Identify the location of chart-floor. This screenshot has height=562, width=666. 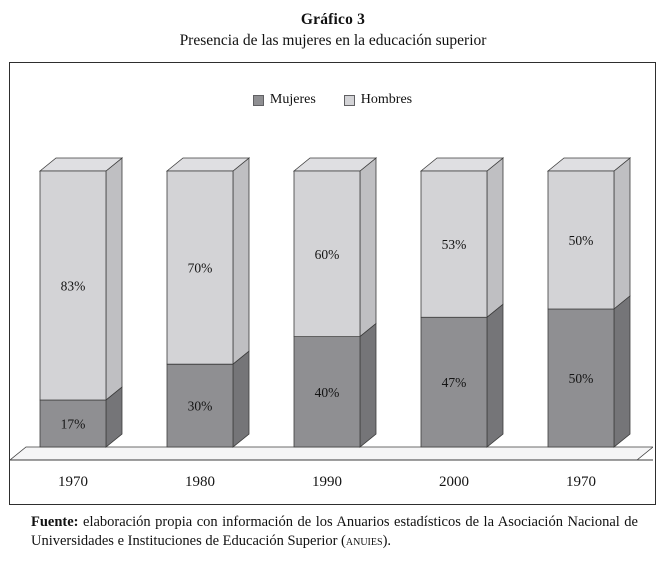
(331, 453).